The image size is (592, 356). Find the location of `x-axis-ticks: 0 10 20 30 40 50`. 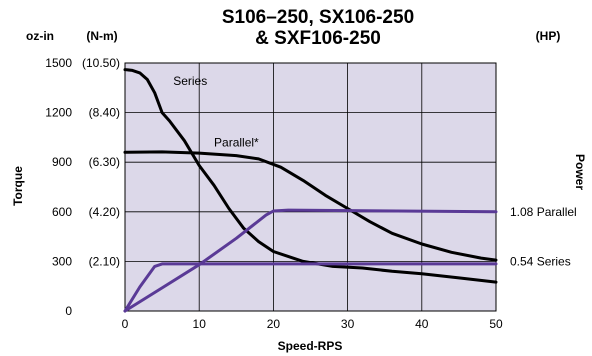

x-axis-ticks: 0 10 20 30 40 50 is located at coordinates (312, 324).